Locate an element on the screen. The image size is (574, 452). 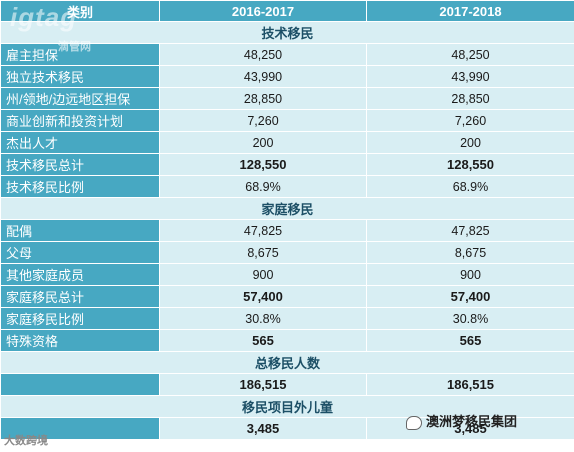
row-label: 州/领地/边远地区担保 is located at coordinates (80, 98).